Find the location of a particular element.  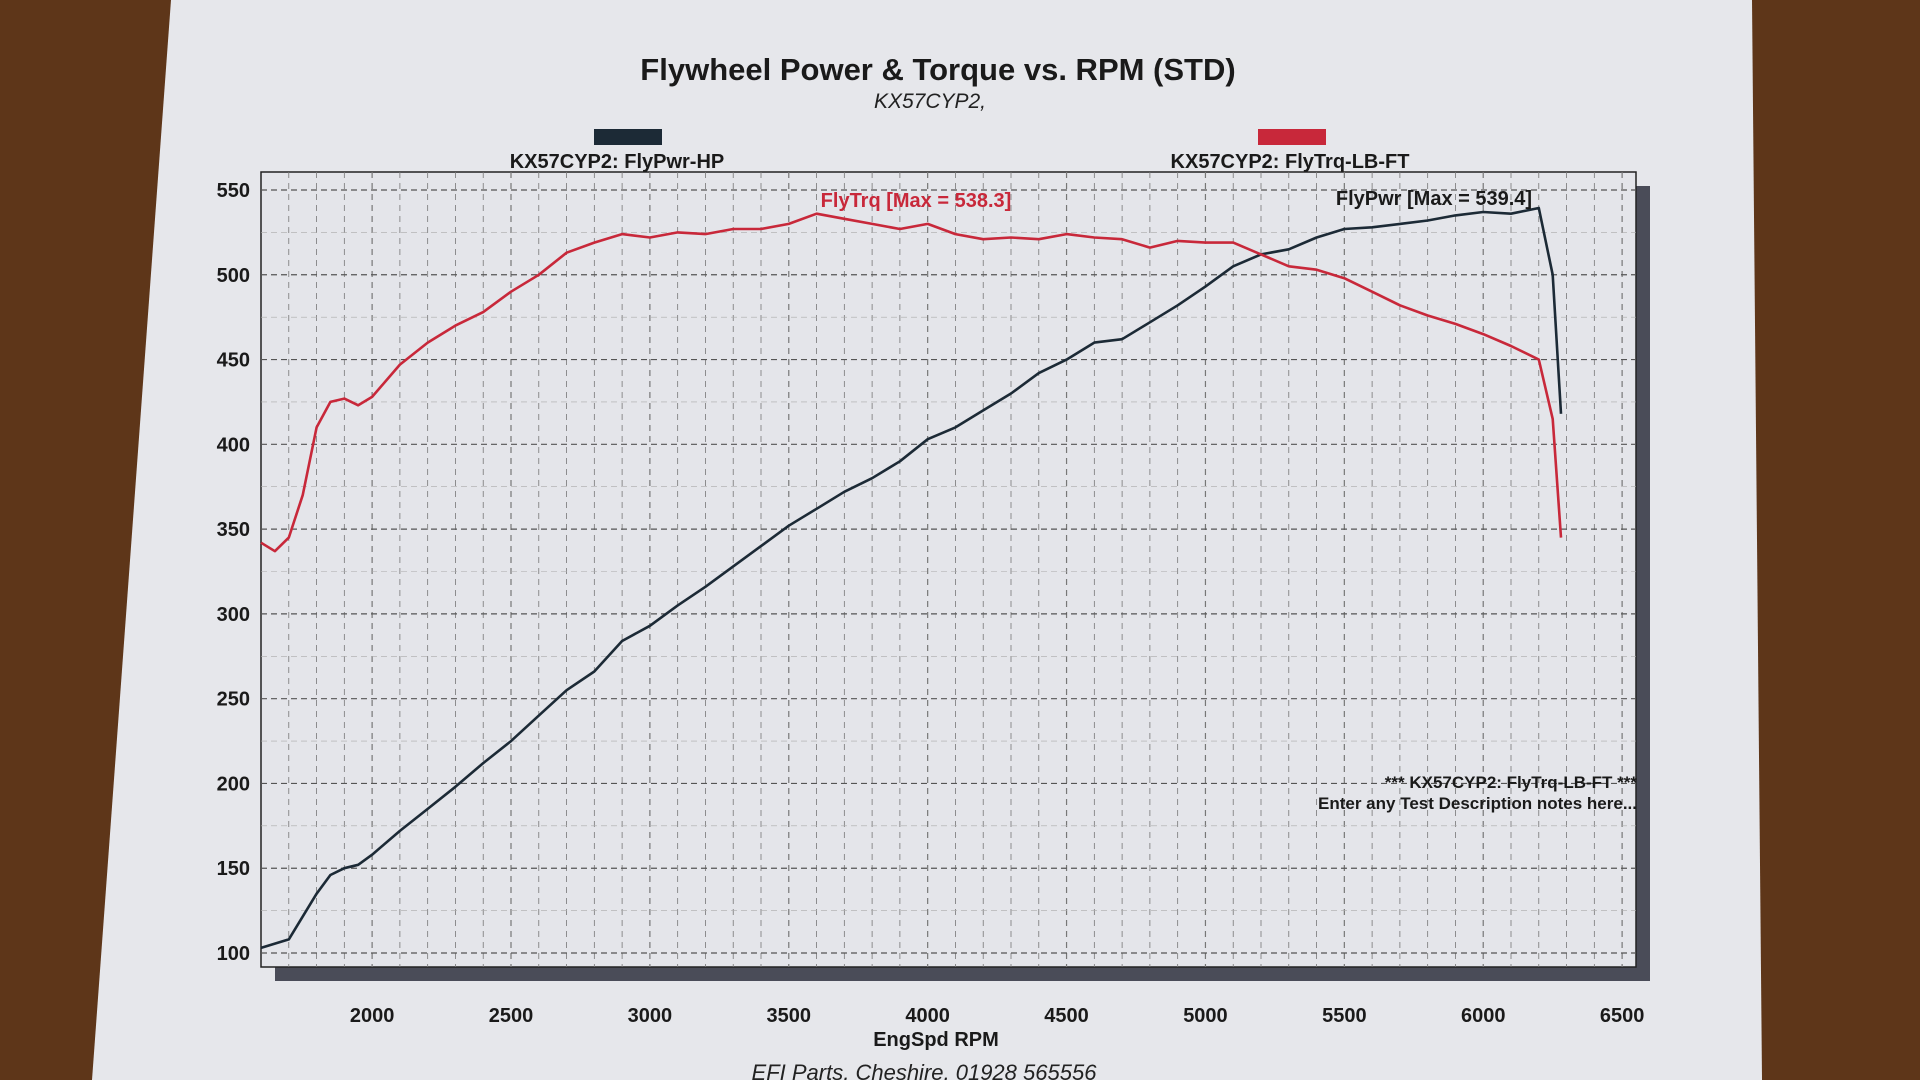

torque-max-annotation: FlyTrq [Max = 538.3] is located at coordinates (916, 201).